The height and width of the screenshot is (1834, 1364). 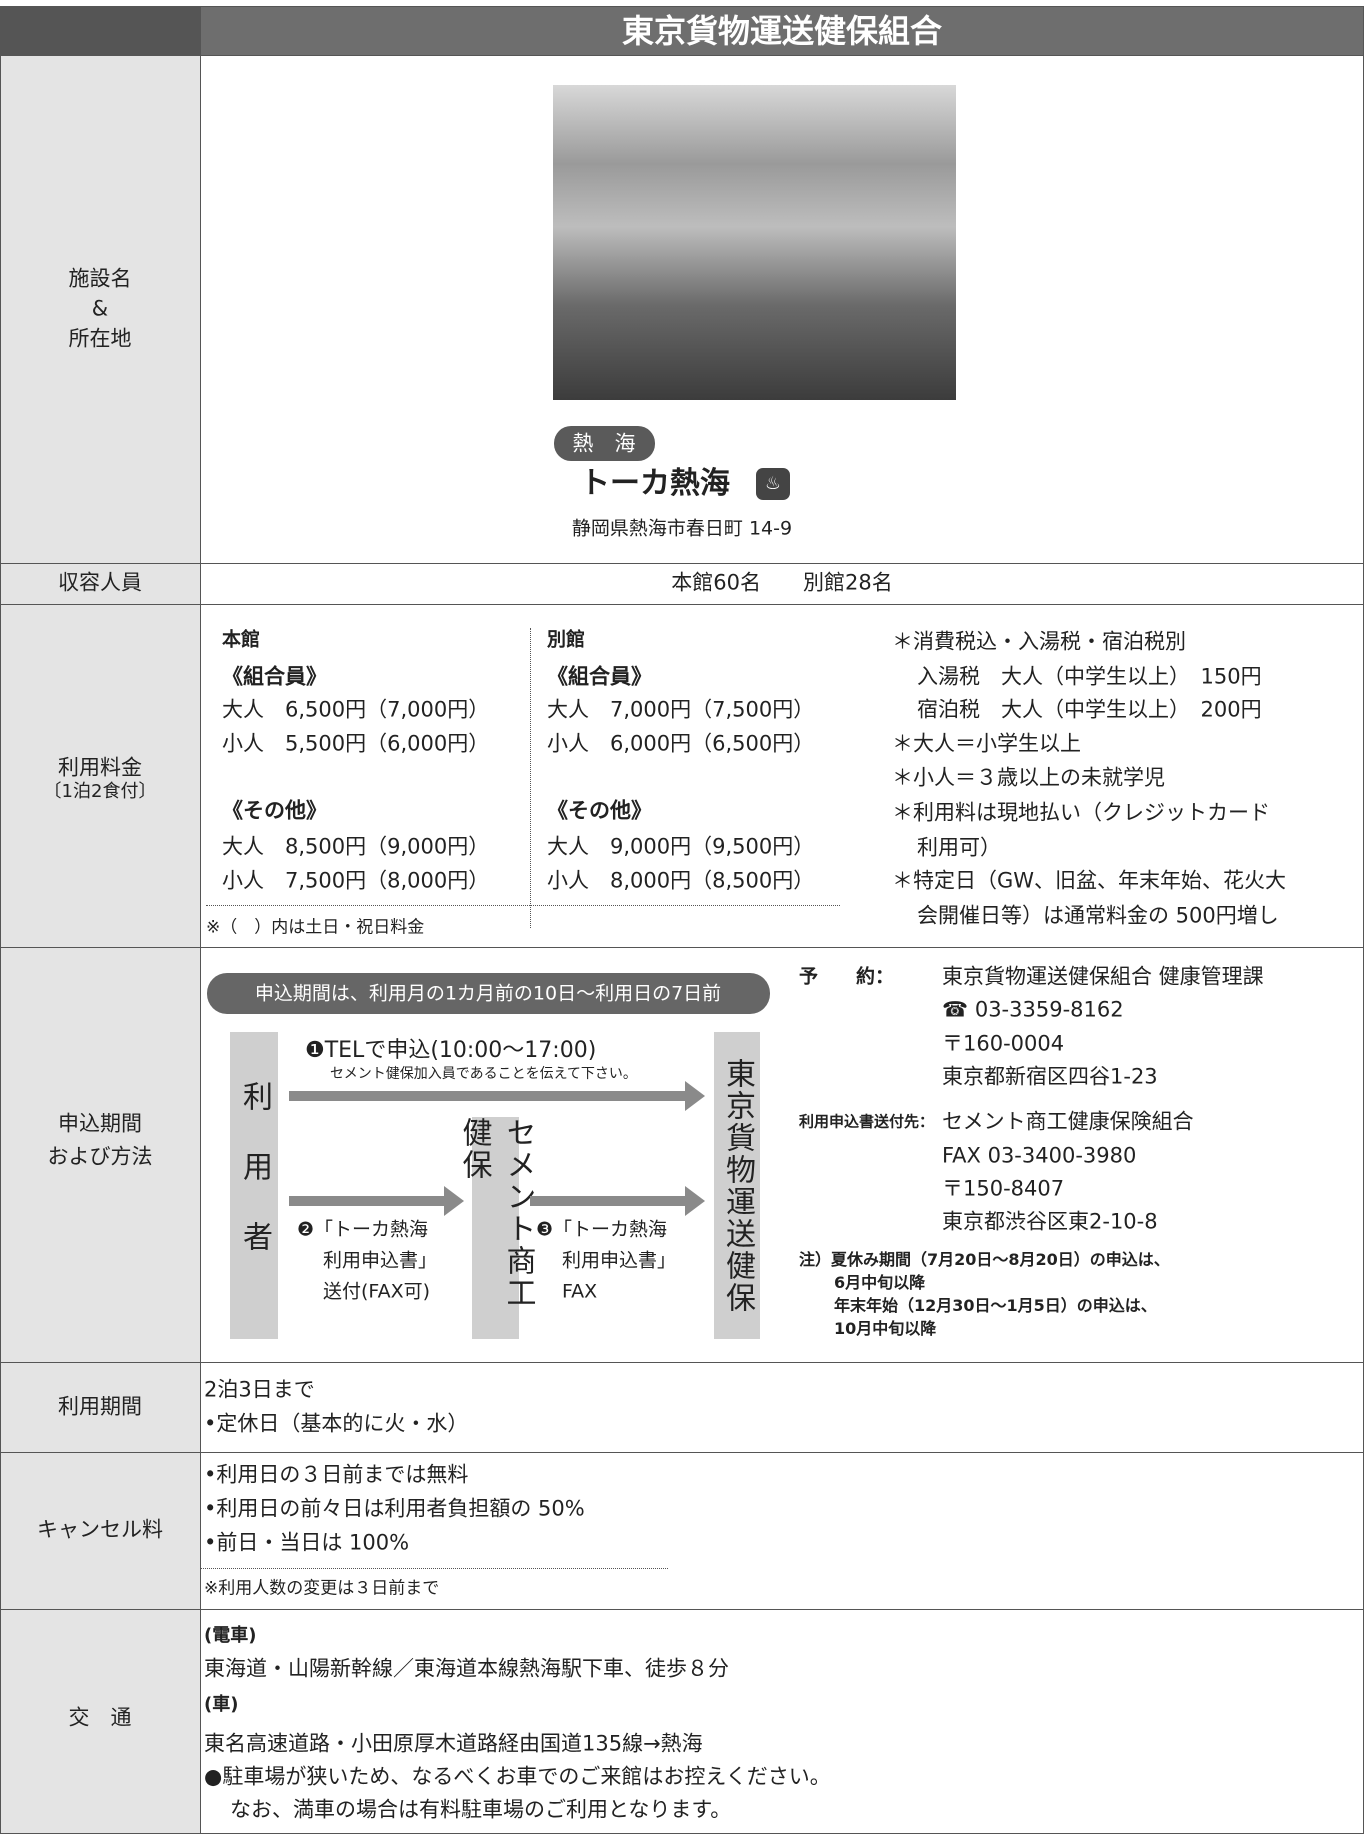 I want to click on contact: 〒160-0004, so click(x=1003, y=1043).